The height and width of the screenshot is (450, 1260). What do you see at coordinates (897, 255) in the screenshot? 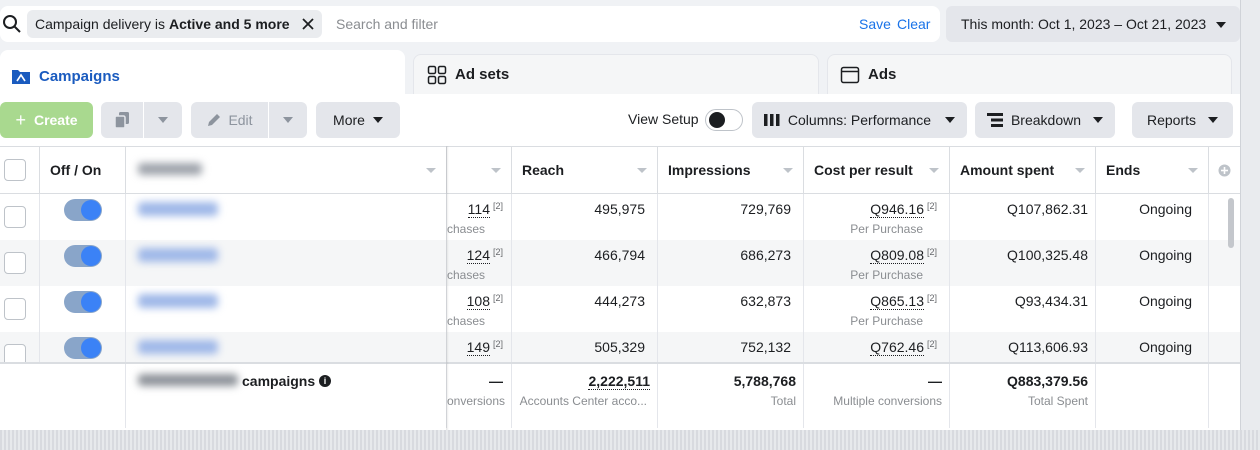
I see `cpr-value: Q809.08` at bounding box center [897, 255].